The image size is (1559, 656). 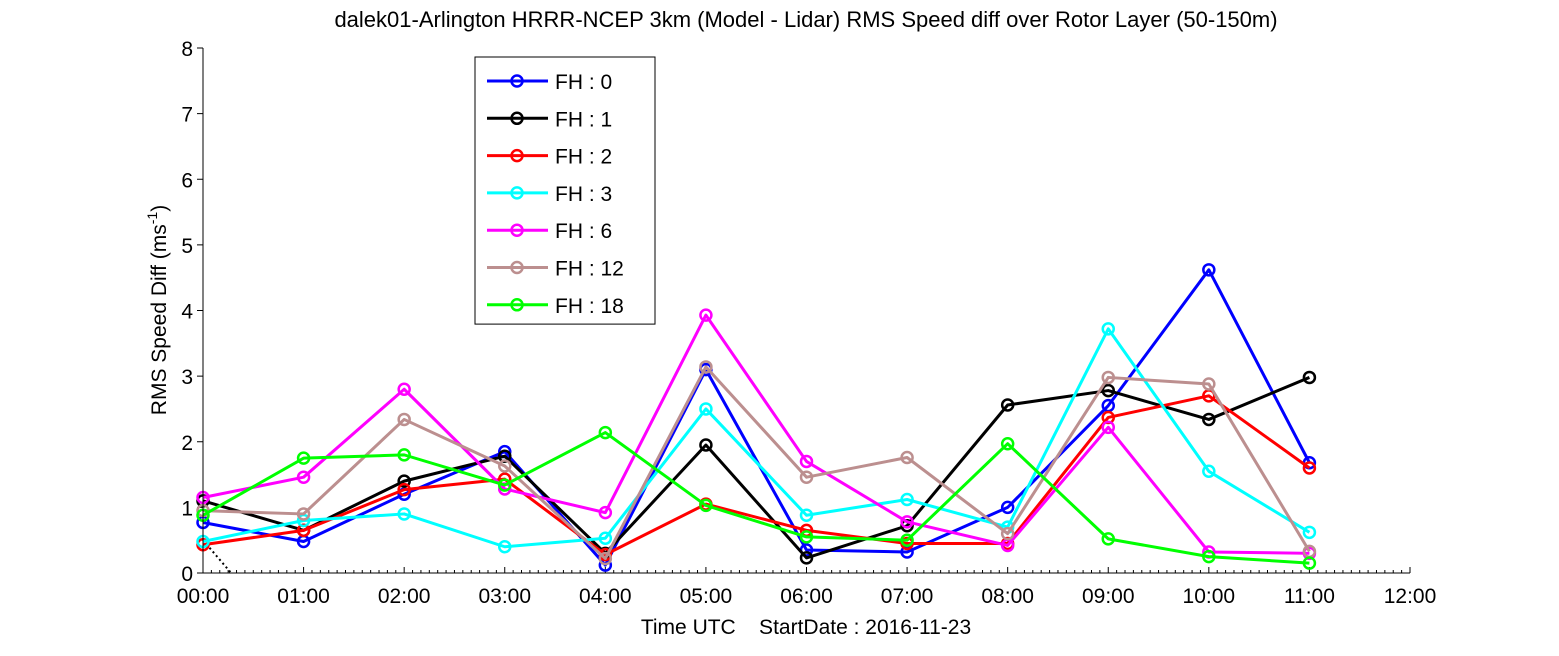 What do you see at coordinates (583, 231) in the screenshot?
I see `legend-label: FH : 6` at bounding box center [583, 231].